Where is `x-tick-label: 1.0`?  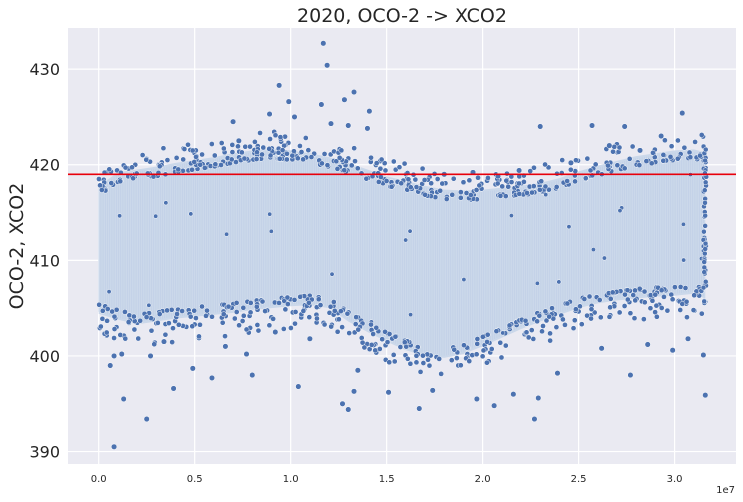 x-tick-label: 1.0 is located at coordinates (291, 479).